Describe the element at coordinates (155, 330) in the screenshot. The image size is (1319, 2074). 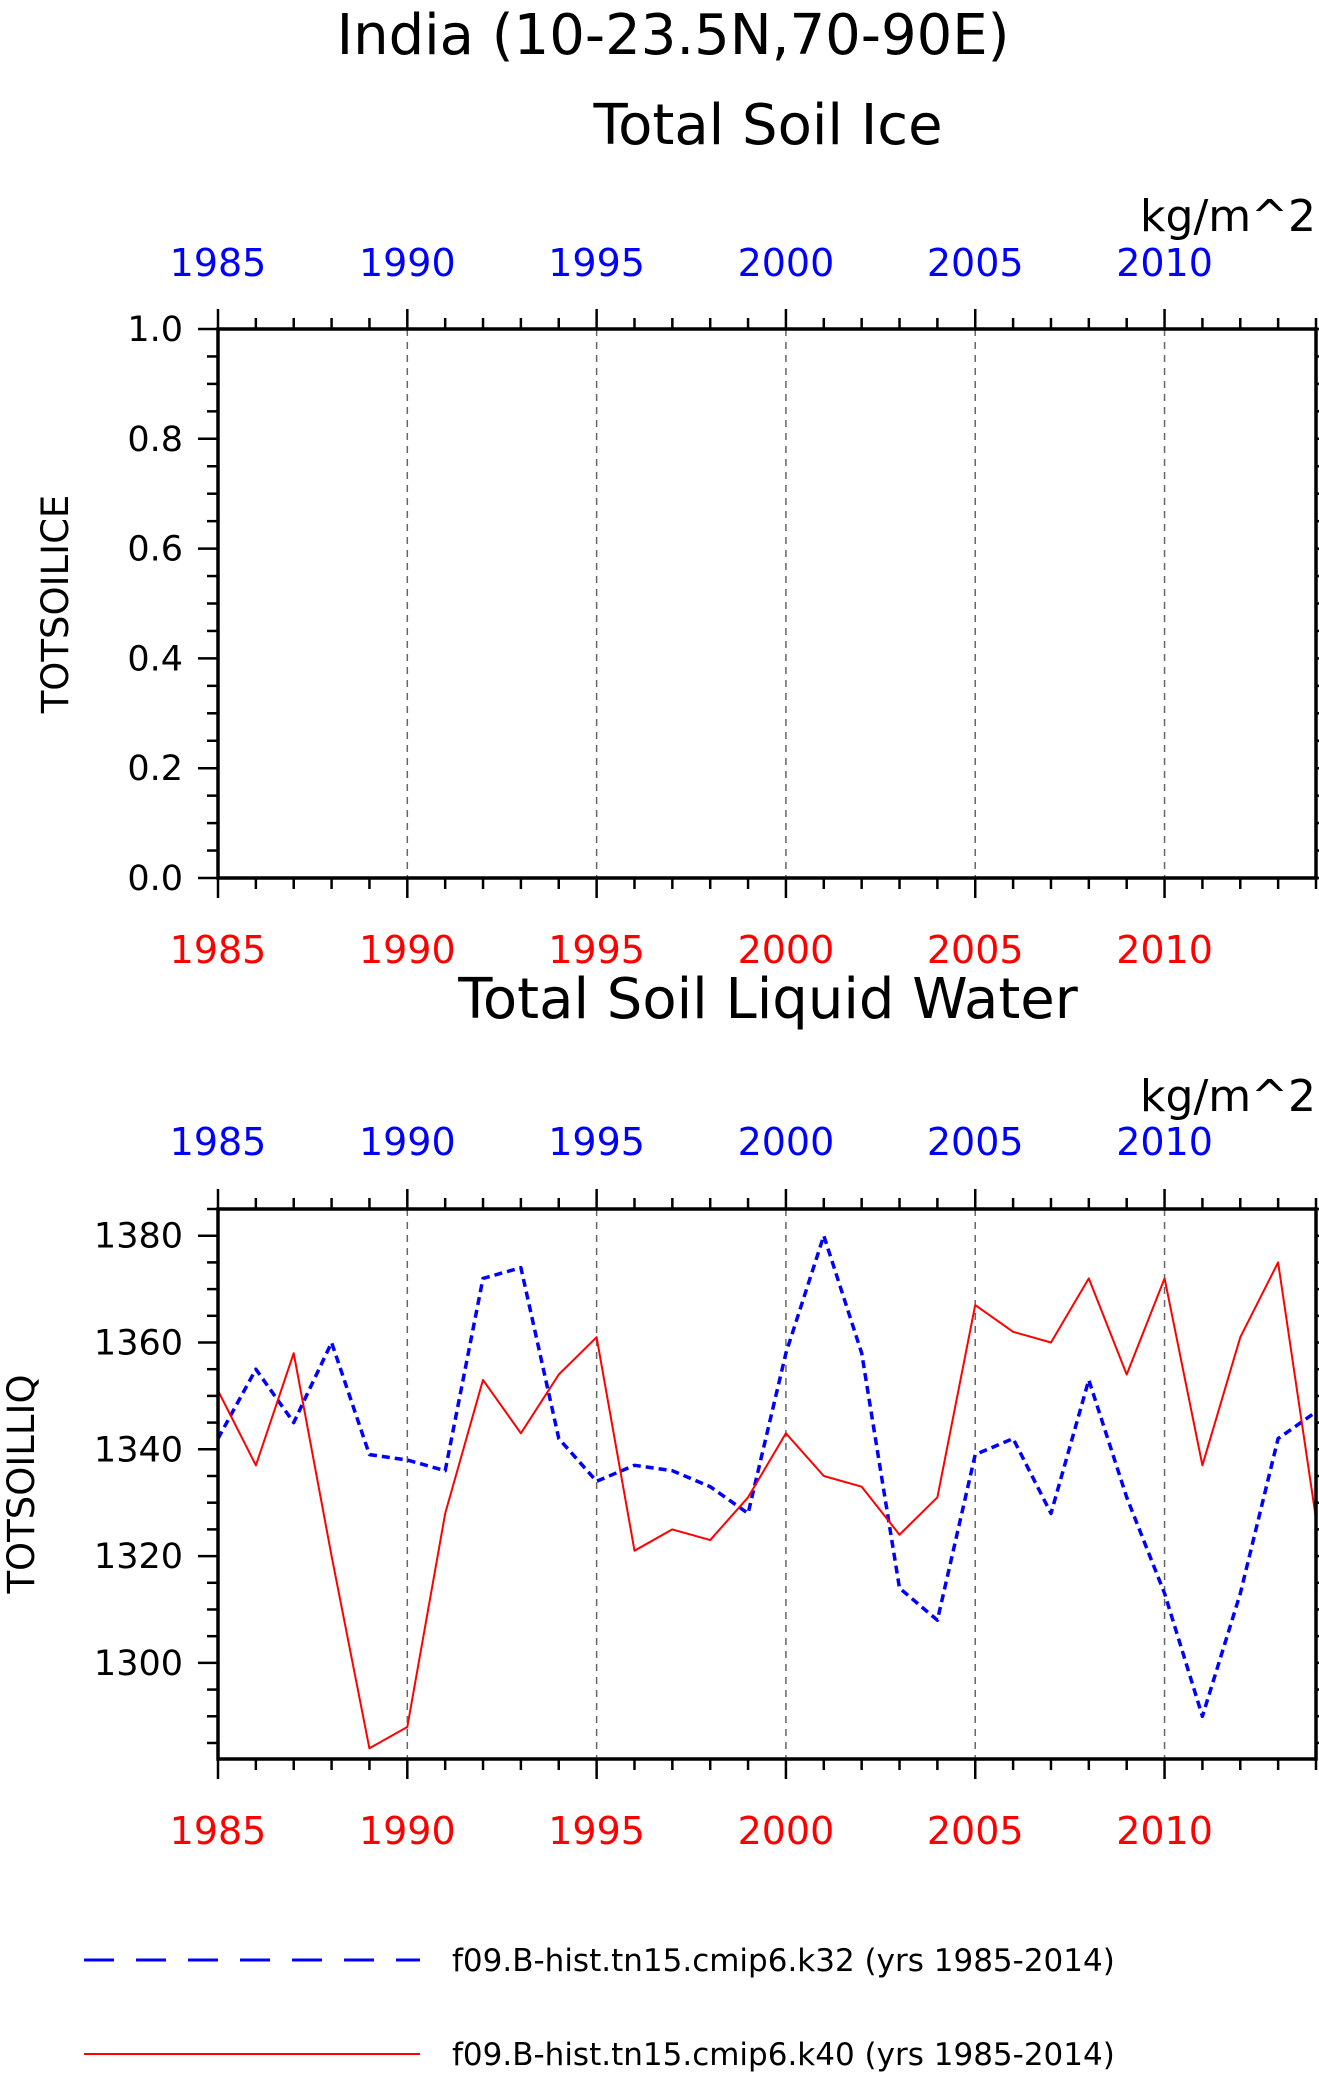
I see `y-tick-label: 1.0` at that location.